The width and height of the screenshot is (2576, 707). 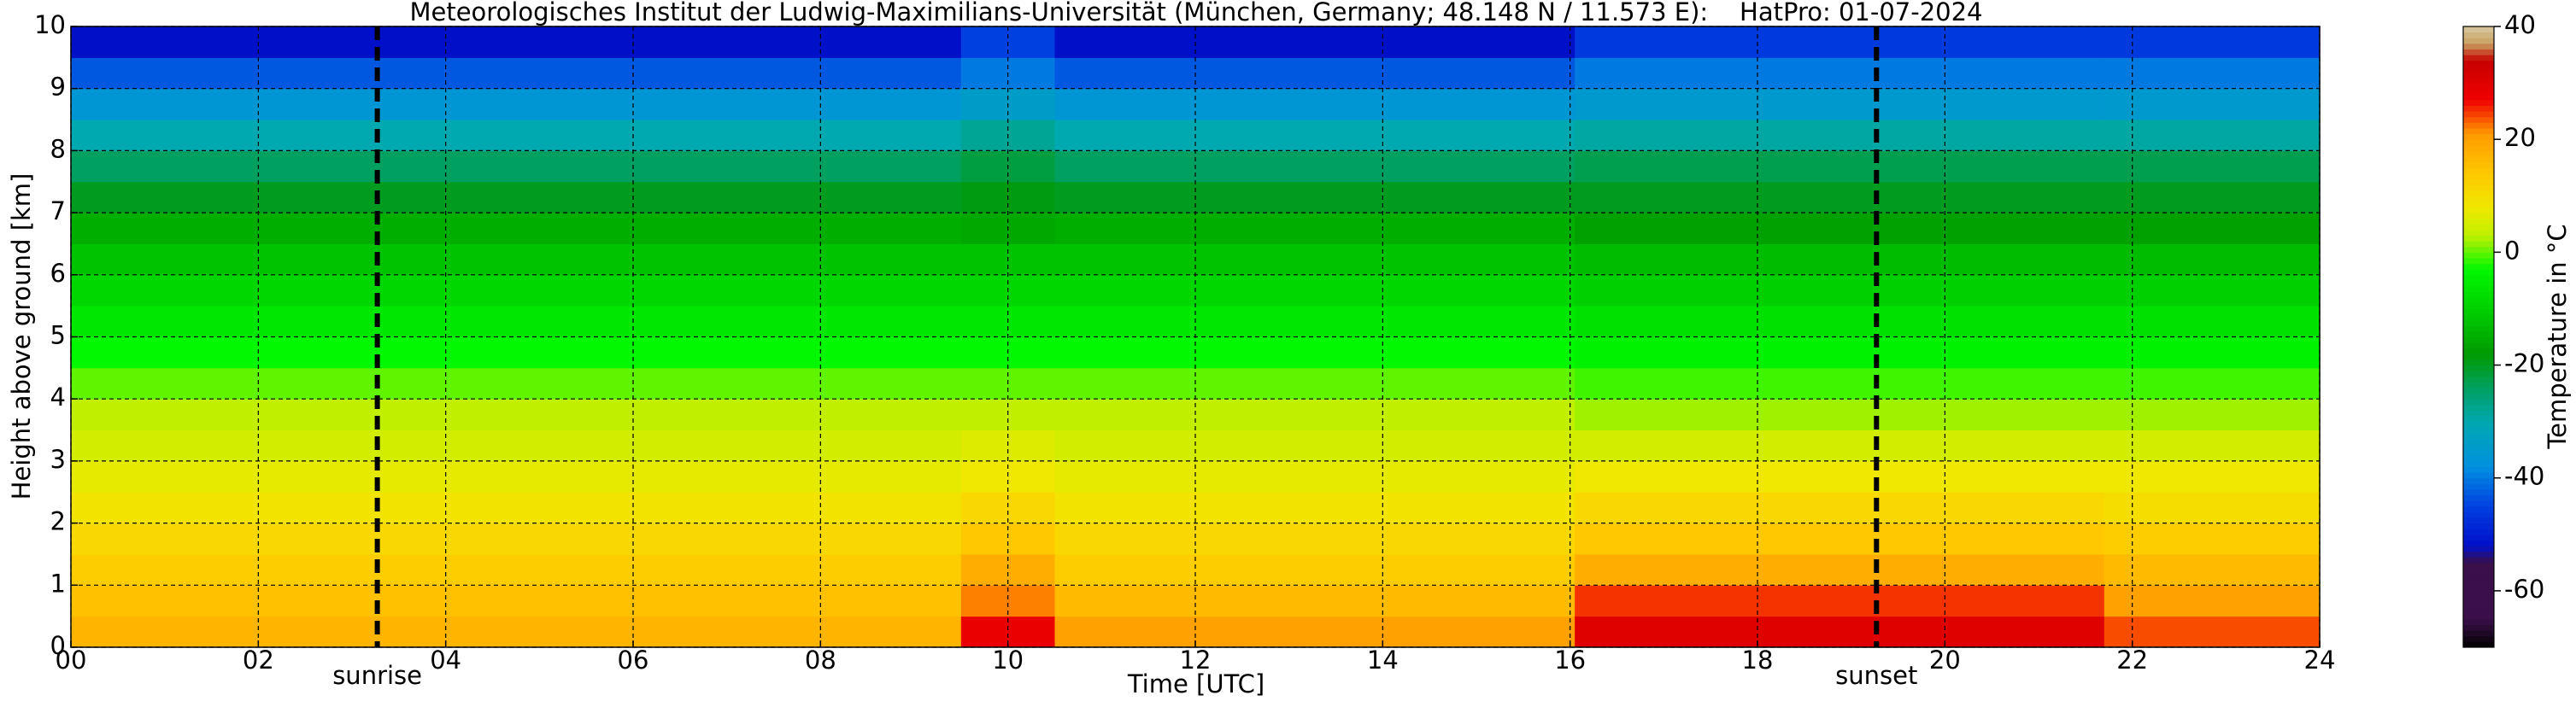 I want to click on colorbar-tick-label: -20, so click(x=2524, y=364).